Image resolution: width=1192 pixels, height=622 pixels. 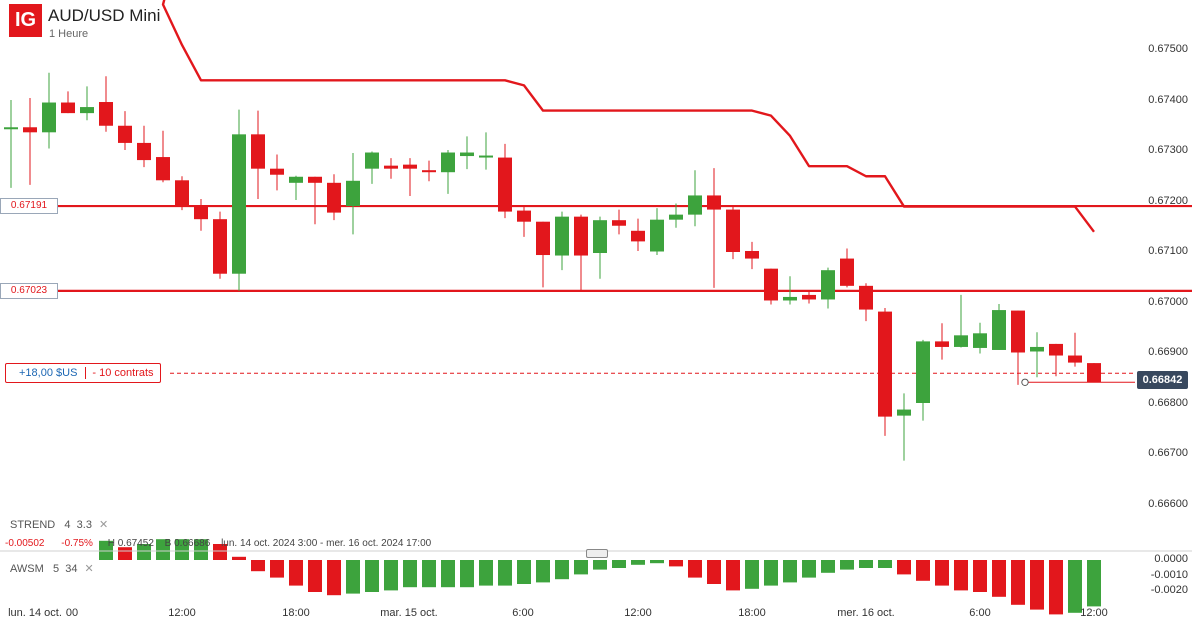 I want to click on strend-close-icon: ✕, so click(x=104, y=525).